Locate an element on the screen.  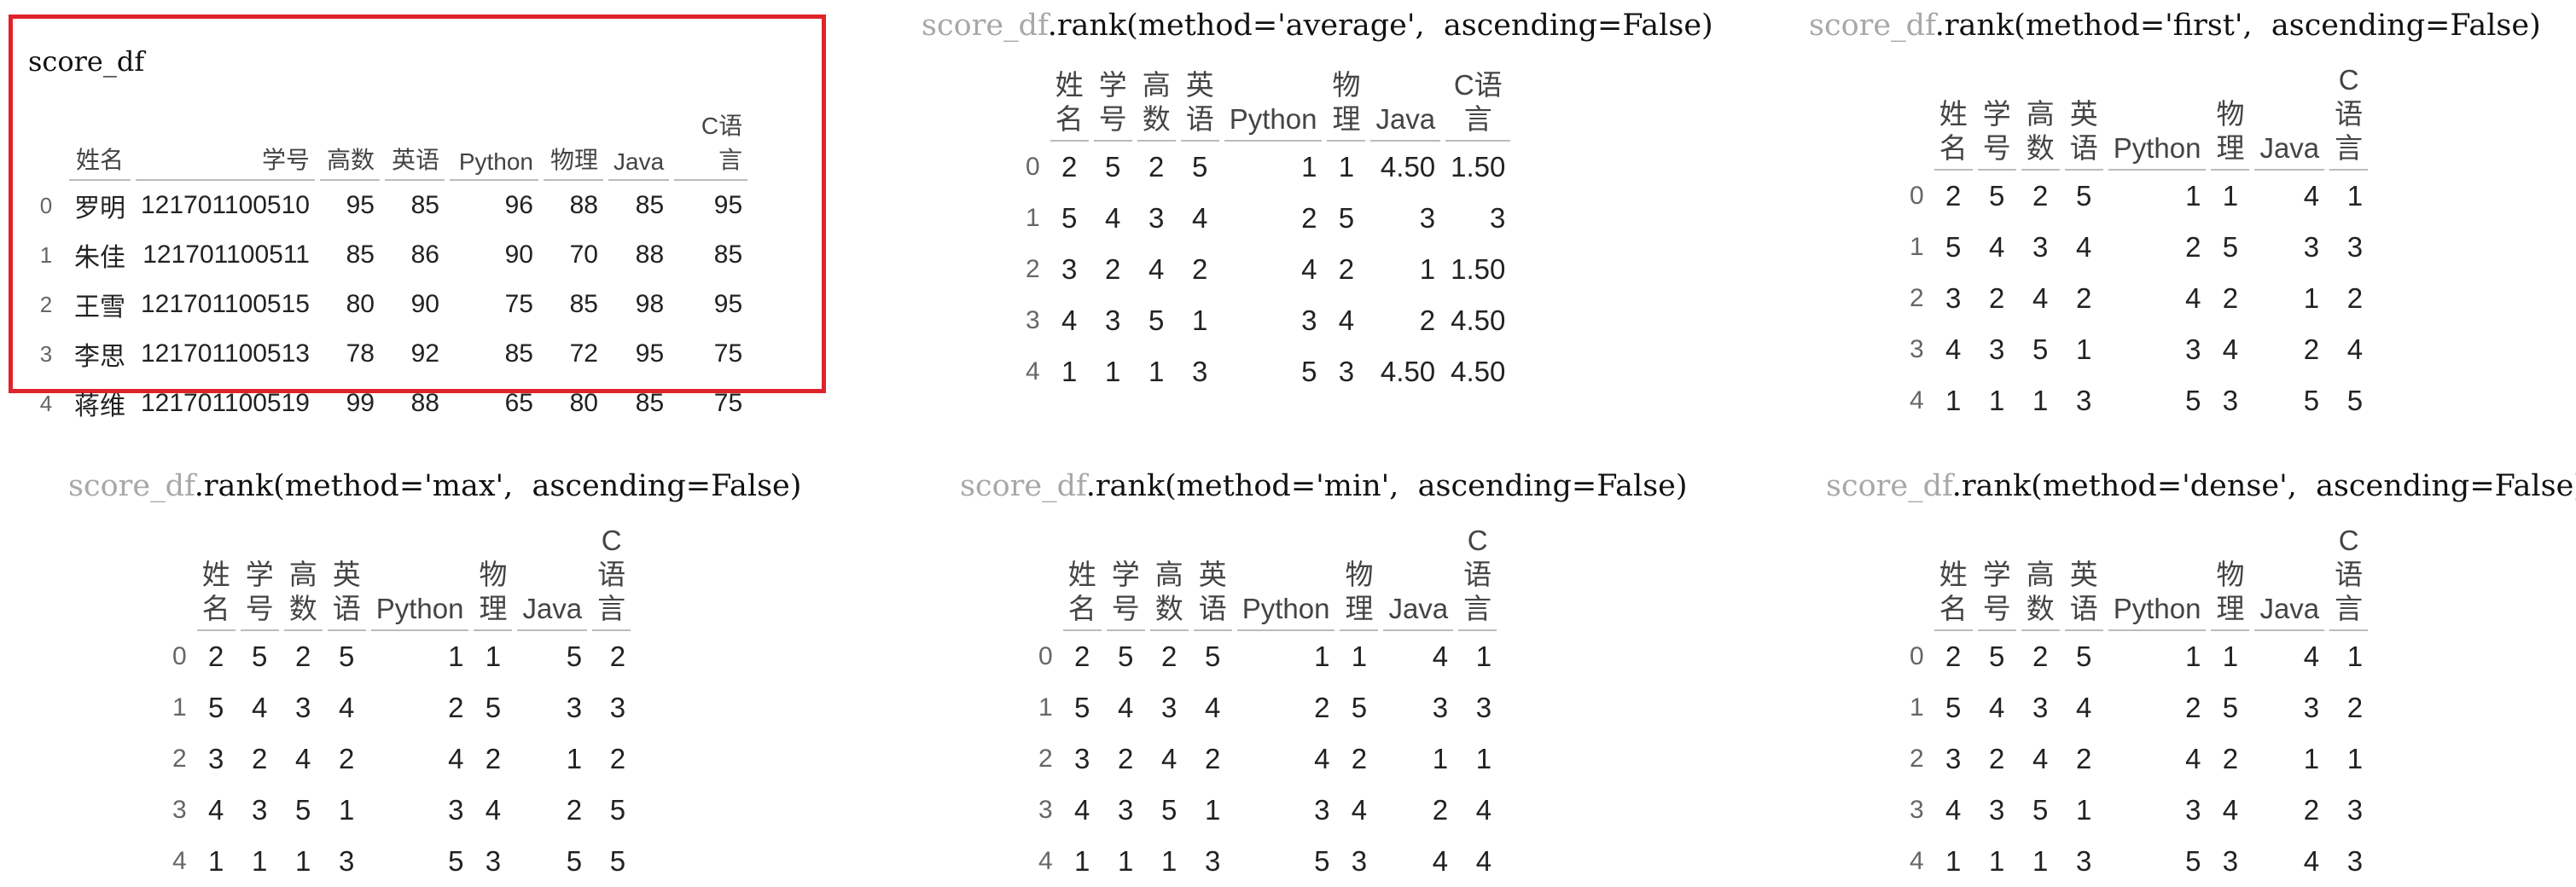
col-header-line: Java is located at coordinates (552, 608).